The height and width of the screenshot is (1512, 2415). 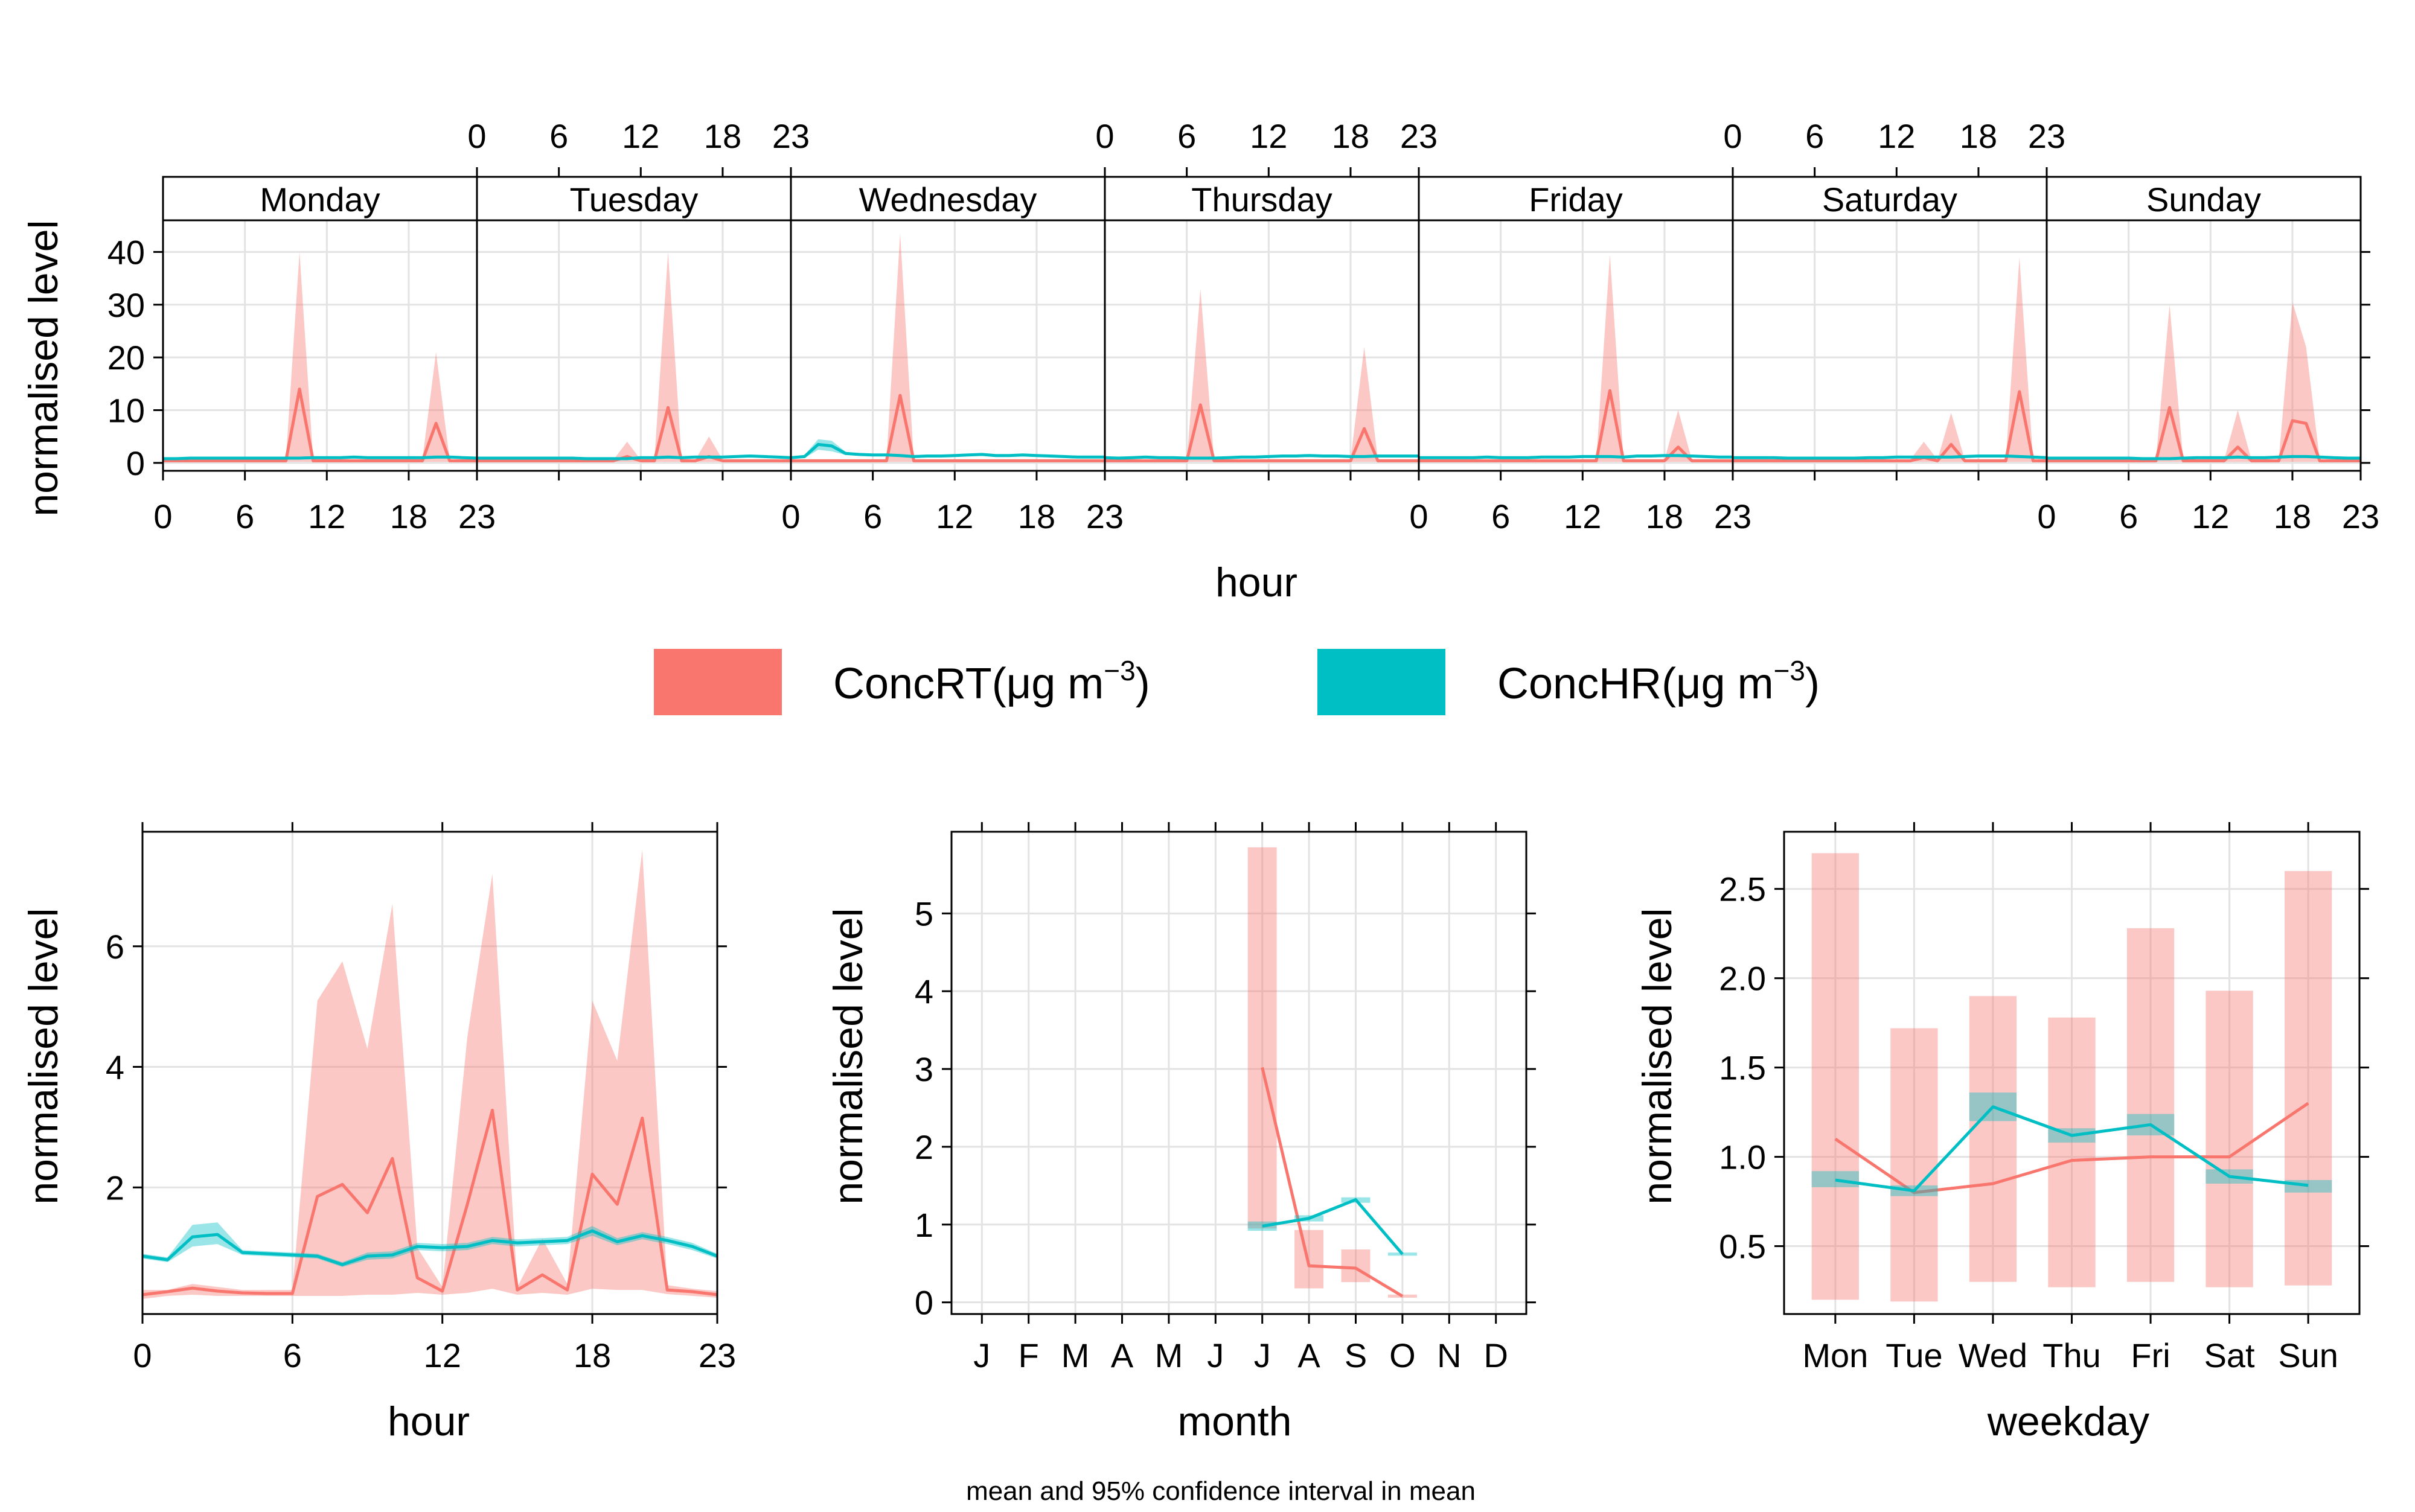 What do you see at coordinates (126, 358) in the screenshot?
I see `ytick-label: 20` at bounding box center [126, 358].